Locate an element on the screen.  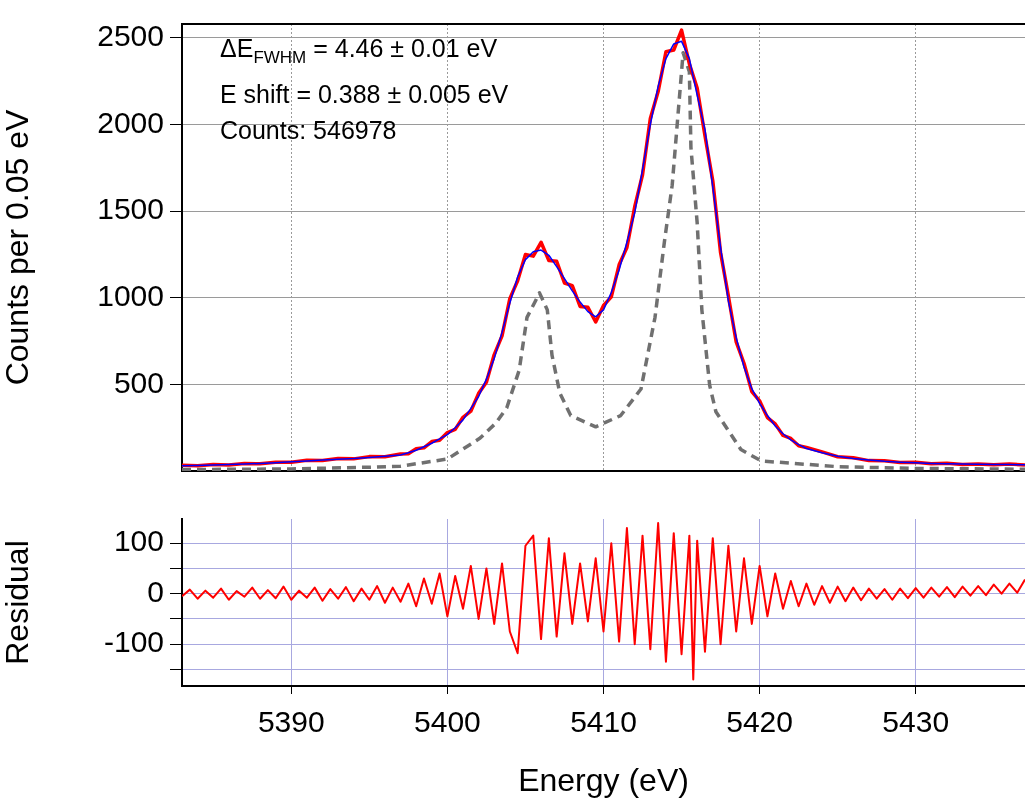
annotation: E shift = 0.388 ± 0.005 eV is located at coordinates (364, 94).